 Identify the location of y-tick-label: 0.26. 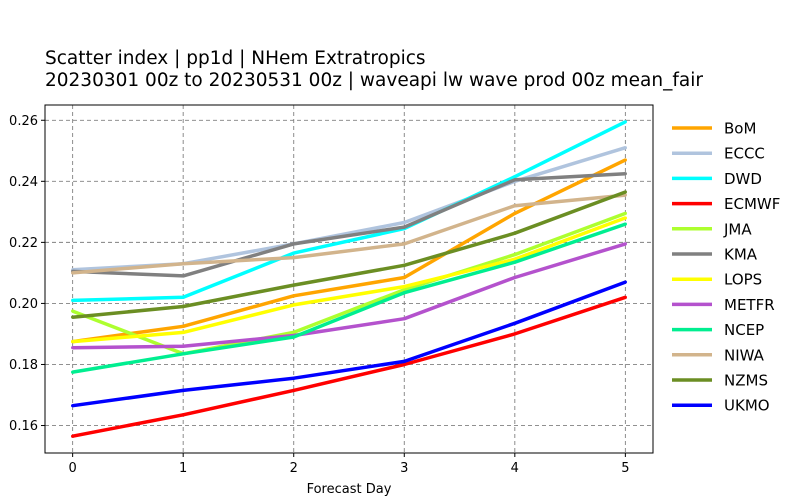
(23, 121).